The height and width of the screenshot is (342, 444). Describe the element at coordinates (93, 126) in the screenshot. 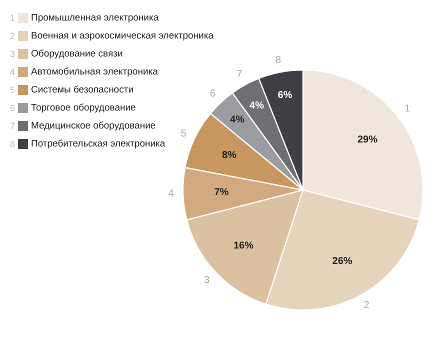

I see `legend-label: Медицинское оборудование` at that location.